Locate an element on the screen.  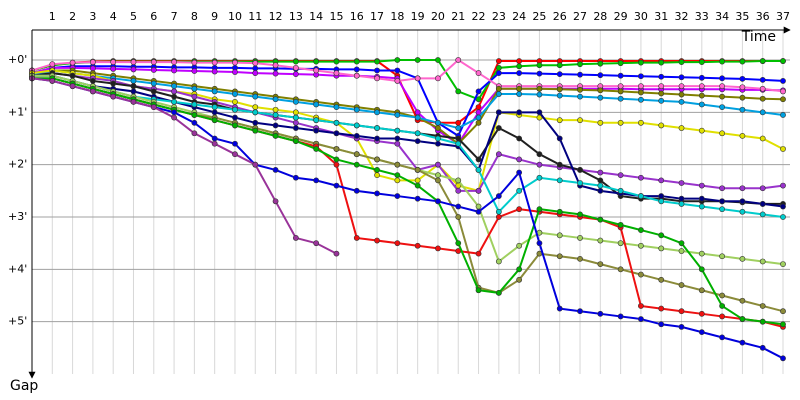
x-tick-label: 14 is located at coordinates (316, 16).